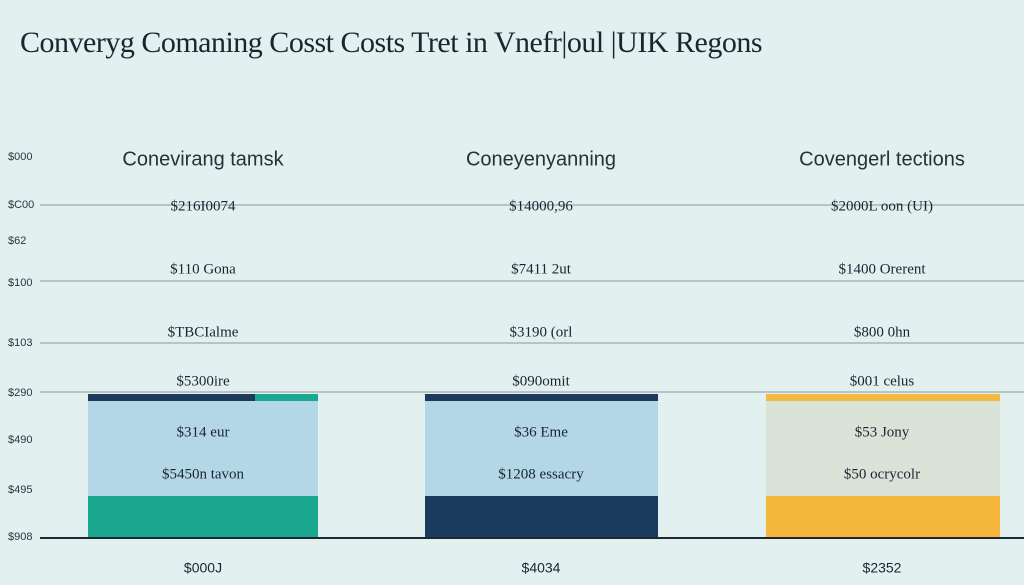 Image resolution: width=1024 pixels, height=585 pixels. Describe the element at coordinates (541, 269) in the screenshot. I see `column-label: $7411 2ut` at that location.